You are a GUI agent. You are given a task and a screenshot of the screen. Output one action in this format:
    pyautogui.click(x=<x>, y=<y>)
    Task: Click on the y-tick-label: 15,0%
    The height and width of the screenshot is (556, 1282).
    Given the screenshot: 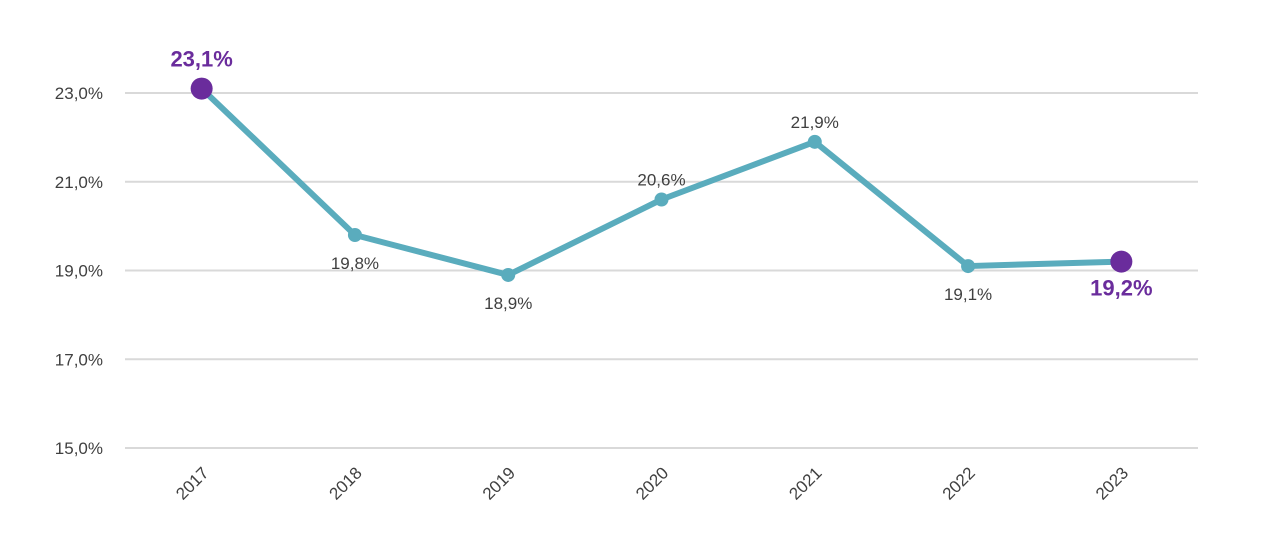 What is the action you would take?
    pyautogui.click(x=79, y=448)
    